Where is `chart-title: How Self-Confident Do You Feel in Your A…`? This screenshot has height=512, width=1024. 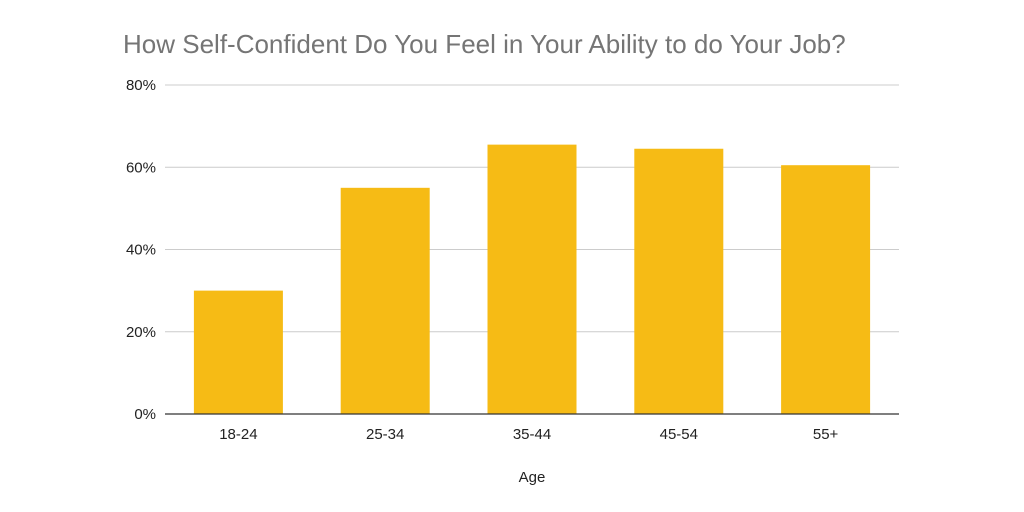 chart-title: How Self-Confident Do You Feel in Your A… is located at coordinates (484, 44).